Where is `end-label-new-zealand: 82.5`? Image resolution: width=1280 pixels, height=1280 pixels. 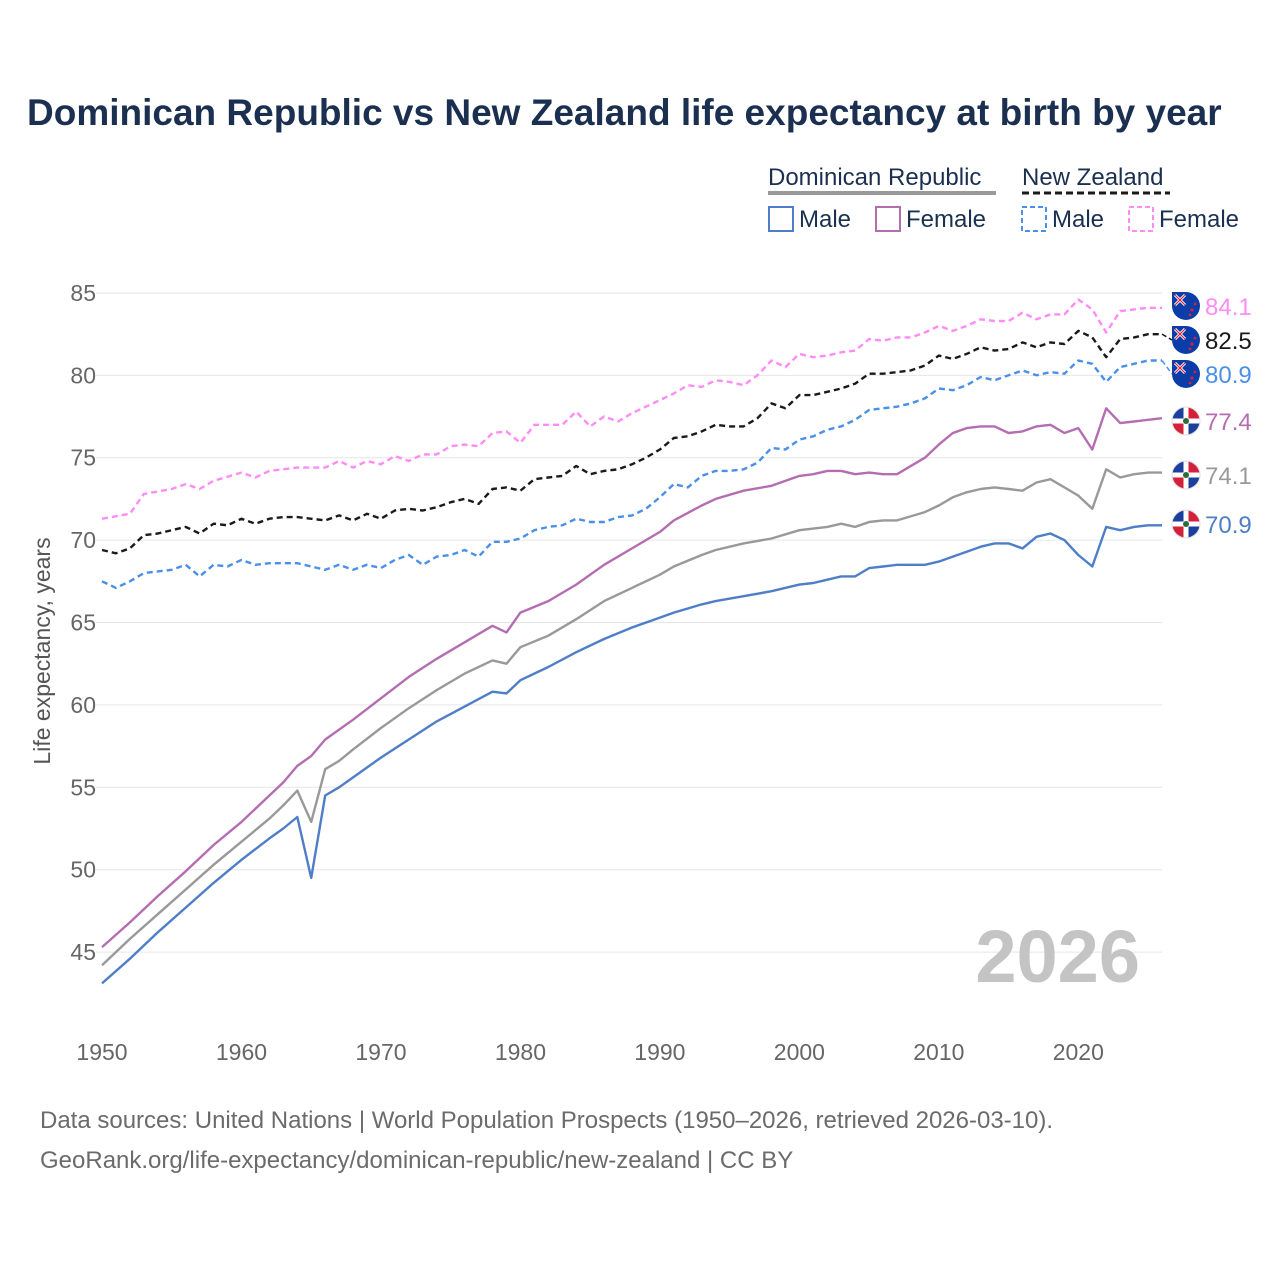 end-label-new-zealand: 82.5 is located at coordinates (1206, 340).